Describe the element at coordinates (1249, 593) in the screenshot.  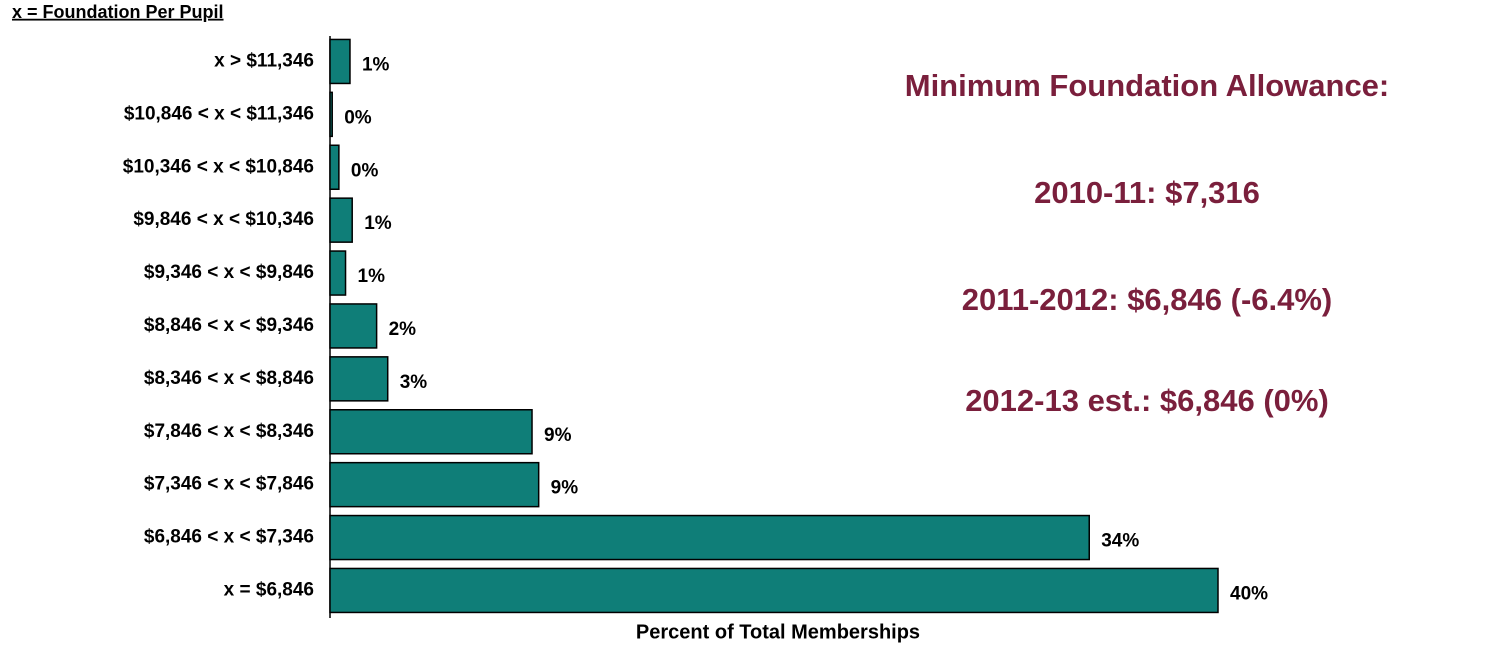
I see `value-label: 40%` at that location.